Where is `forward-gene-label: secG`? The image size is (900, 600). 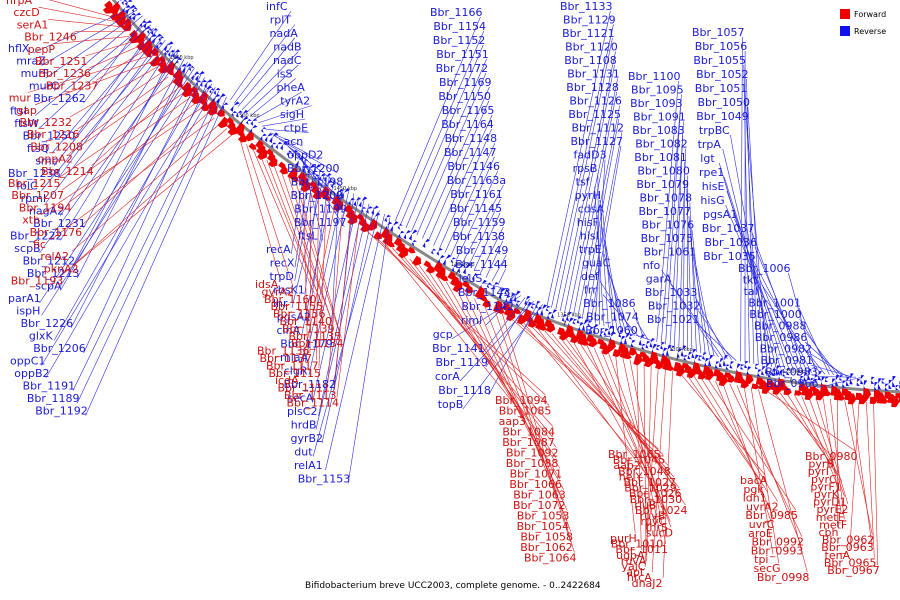
forward-gene-label: secG is located at coordinates (767, 568).